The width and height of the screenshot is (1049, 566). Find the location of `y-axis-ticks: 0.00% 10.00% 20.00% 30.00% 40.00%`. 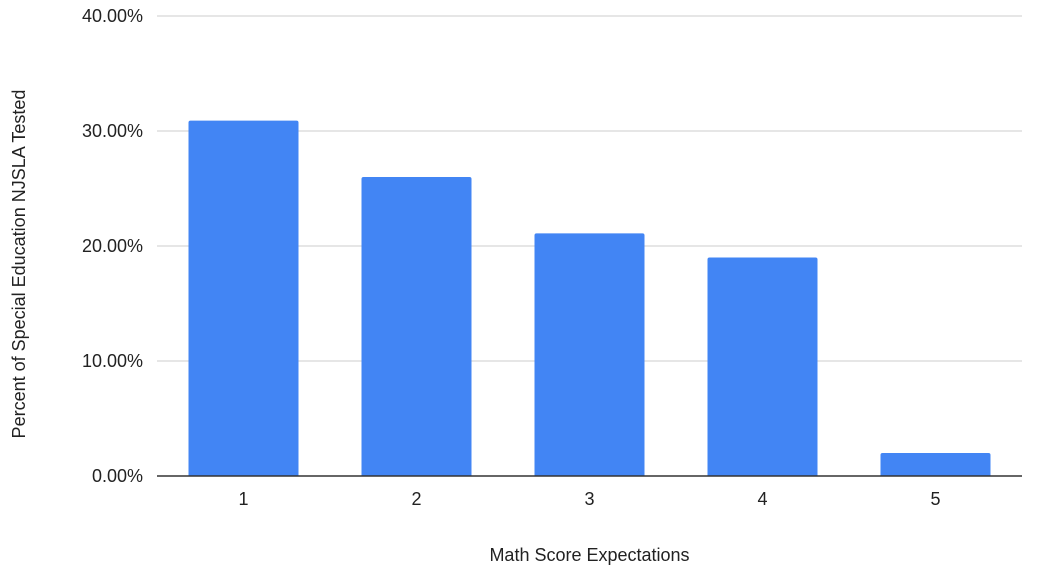

y-axis-ticks: 0.00% 10.00% 20.00% 30.00% 40.00% is located at coordinates (112, 246).